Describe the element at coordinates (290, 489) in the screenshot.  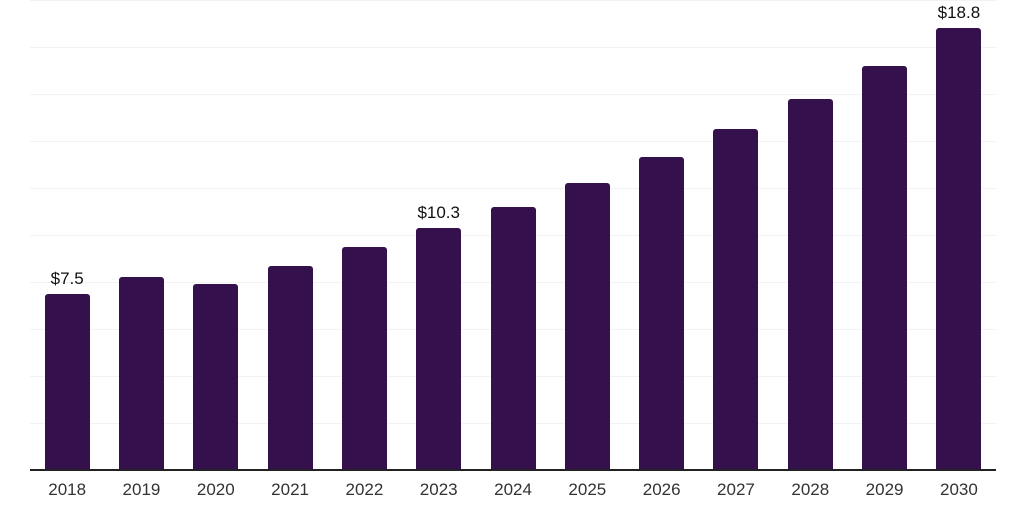
I see `x-tick-label: 2021` at that location.